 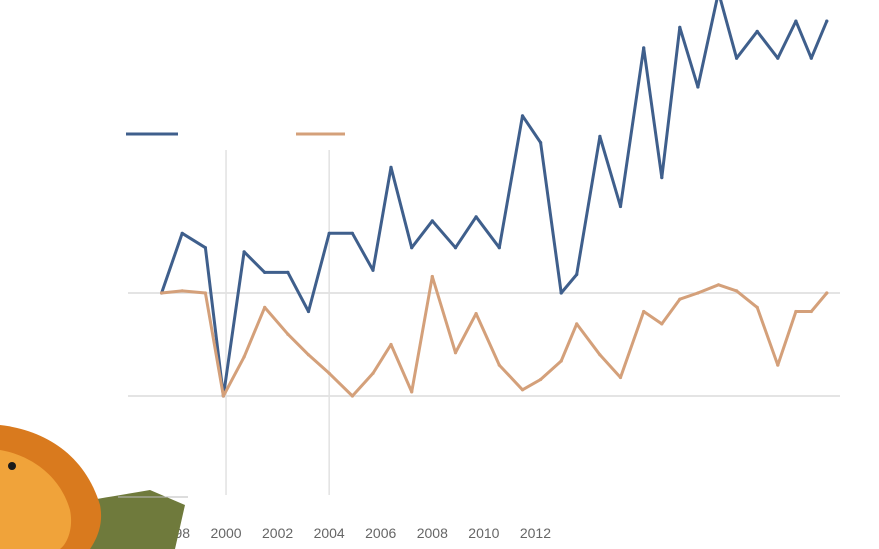 I want to click on x-tick-label: 2010, so click(x=483, y=533).